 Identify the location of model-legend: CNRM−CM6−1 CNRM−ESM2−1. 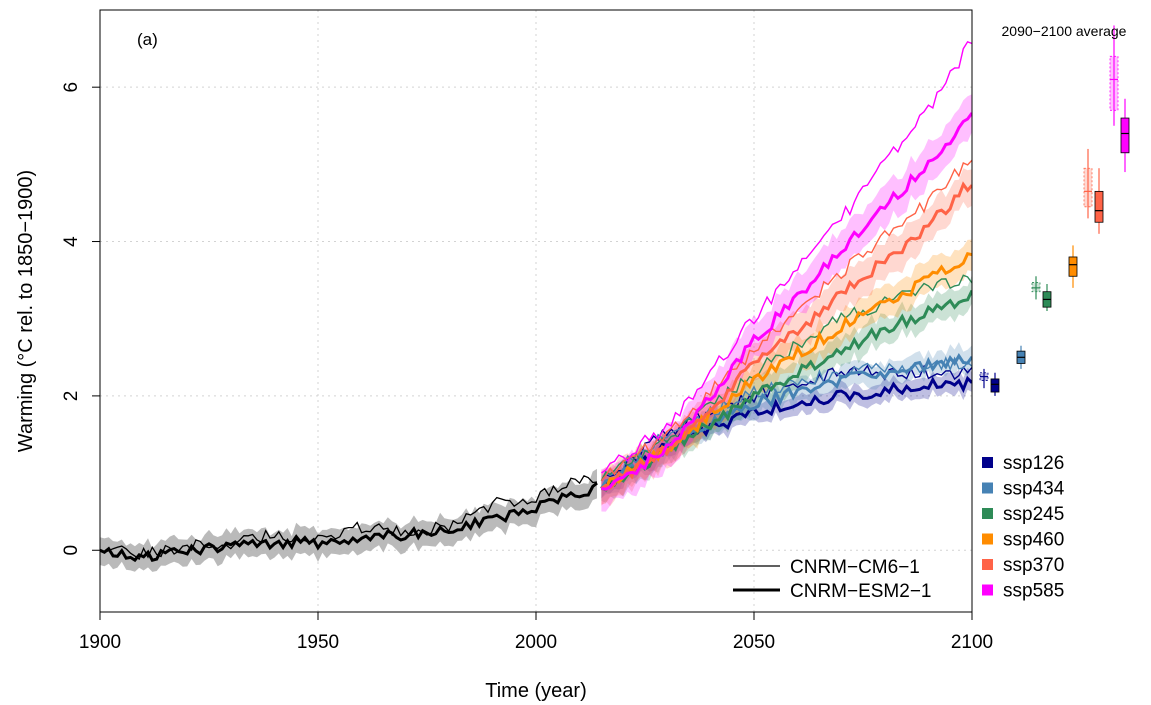
(832, 579).